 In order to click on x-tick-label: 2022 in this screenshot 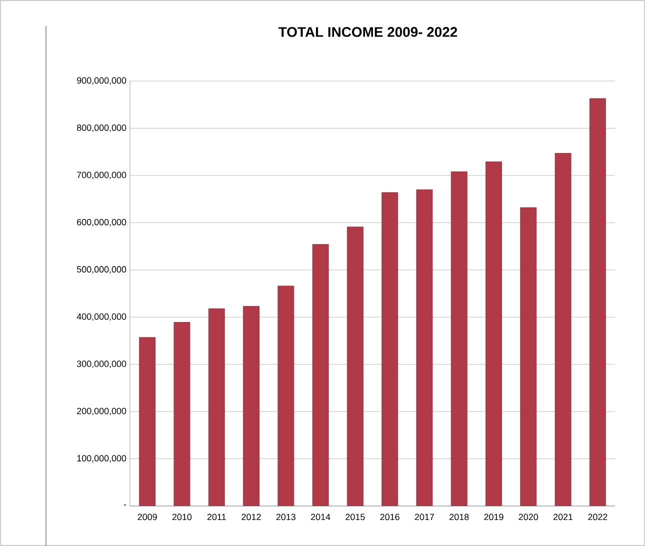, I will do `click(598, 517)`.